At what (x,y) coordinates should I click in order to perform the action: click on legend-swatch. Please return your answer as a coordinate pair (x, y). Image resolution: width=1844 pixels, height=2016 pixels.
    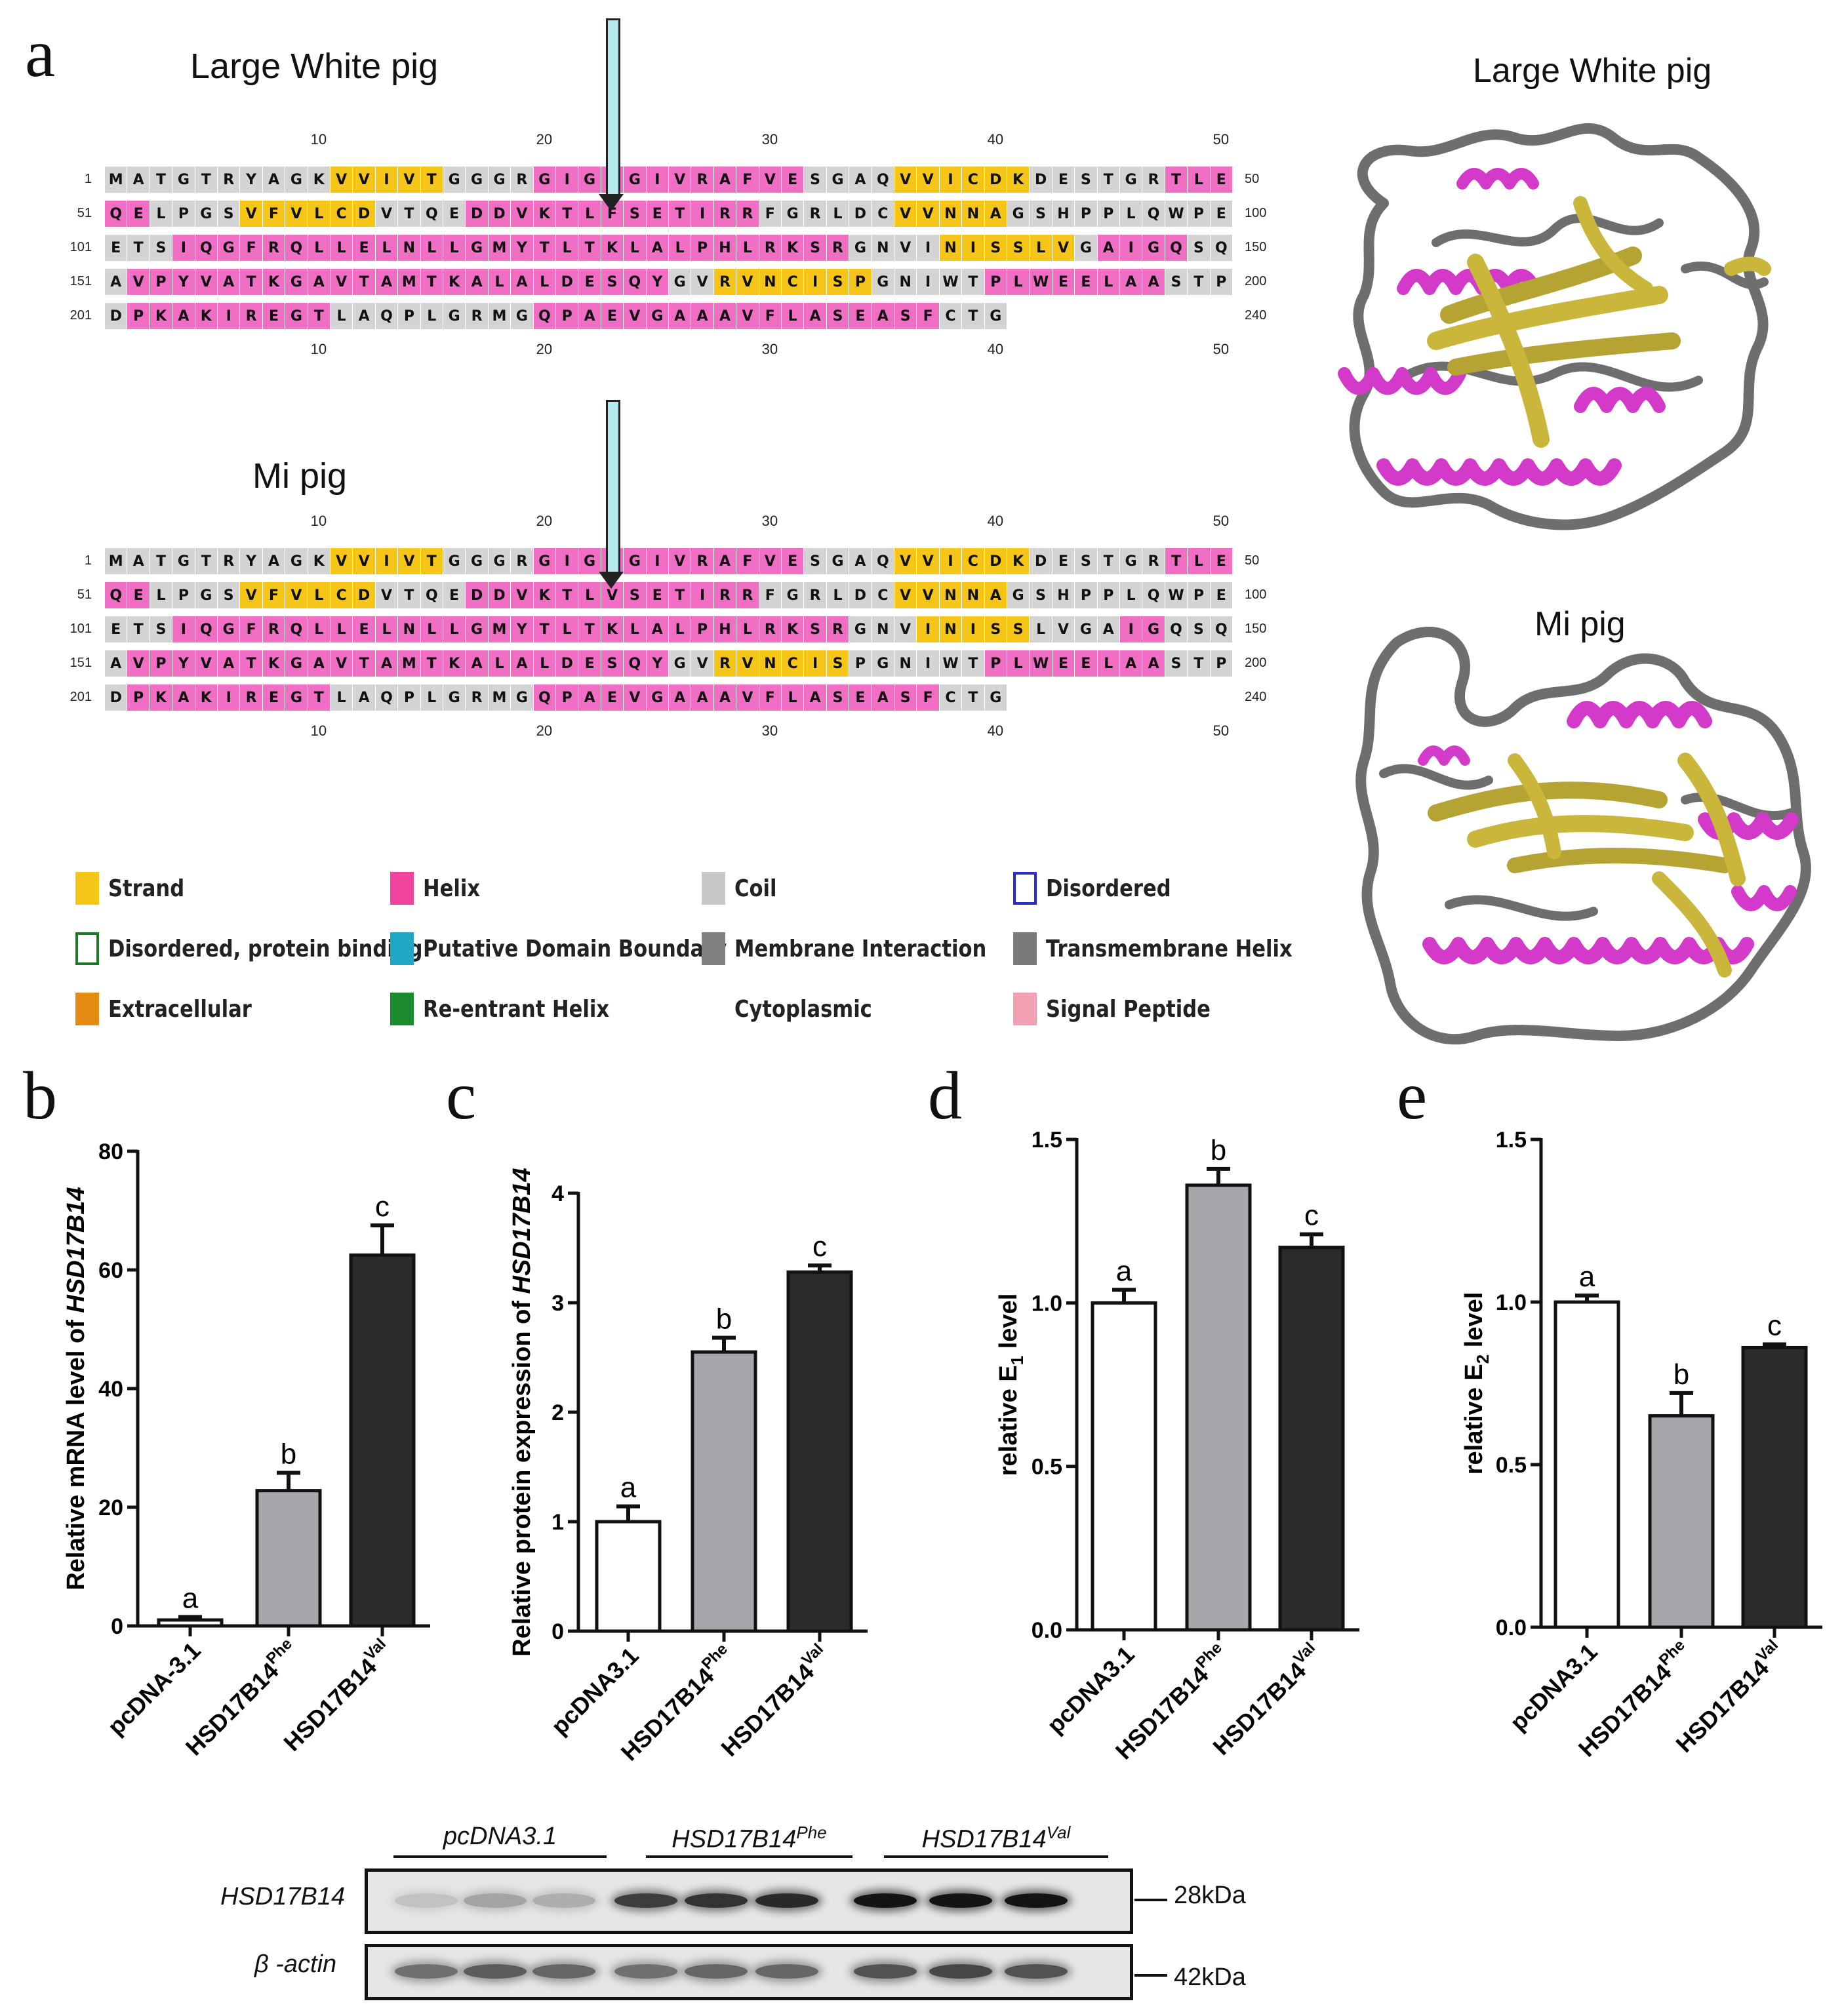
    Looking at the image, I should click on (713, 949).